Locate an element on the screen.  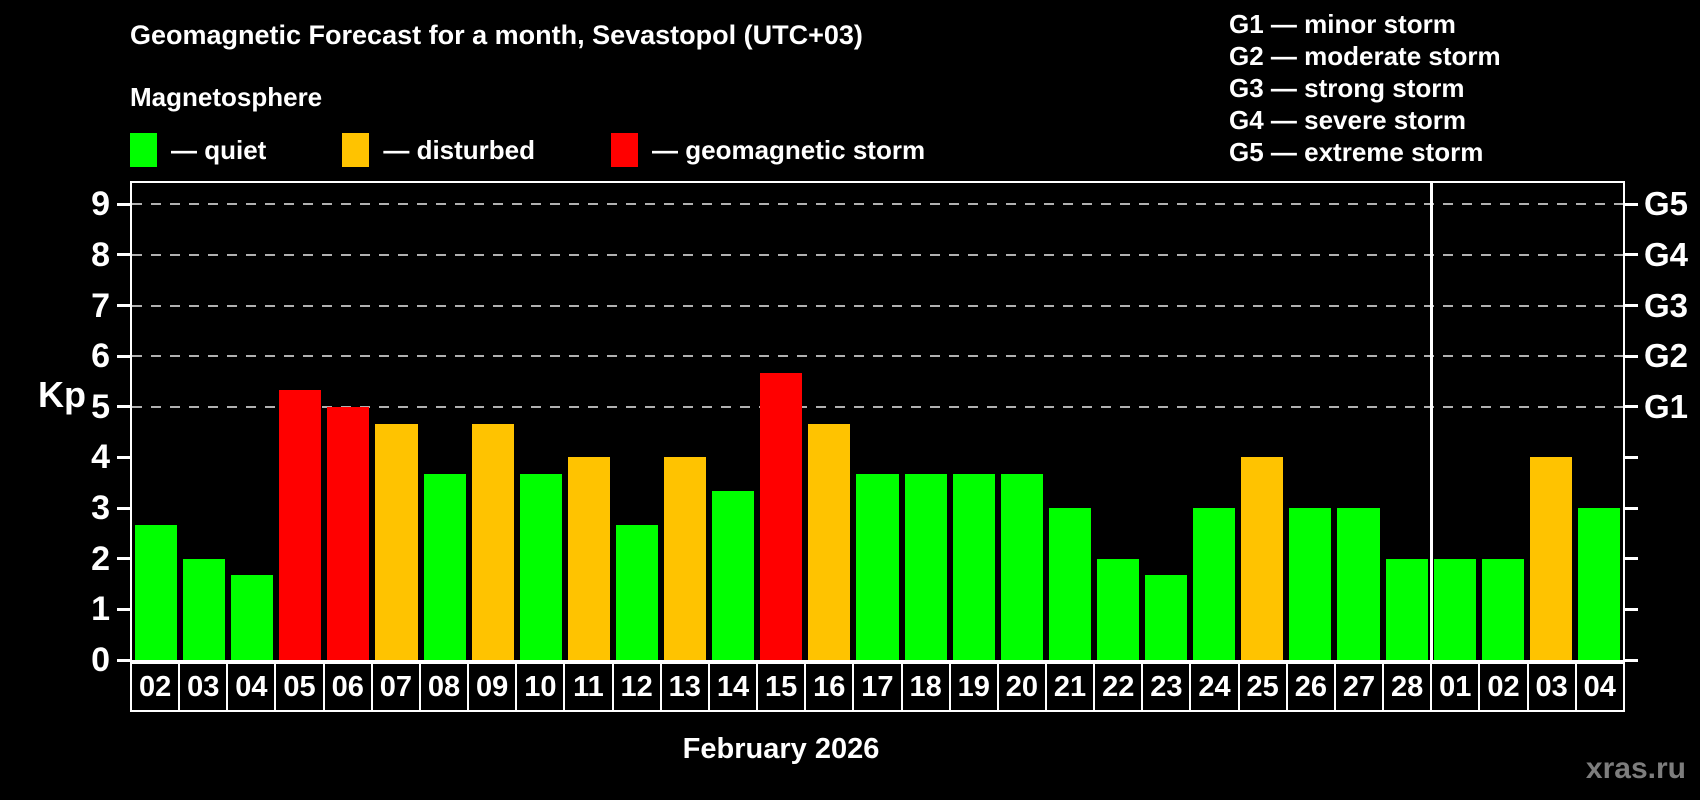
y-tick-label-0: 0 is located at coordinates (100, 660).